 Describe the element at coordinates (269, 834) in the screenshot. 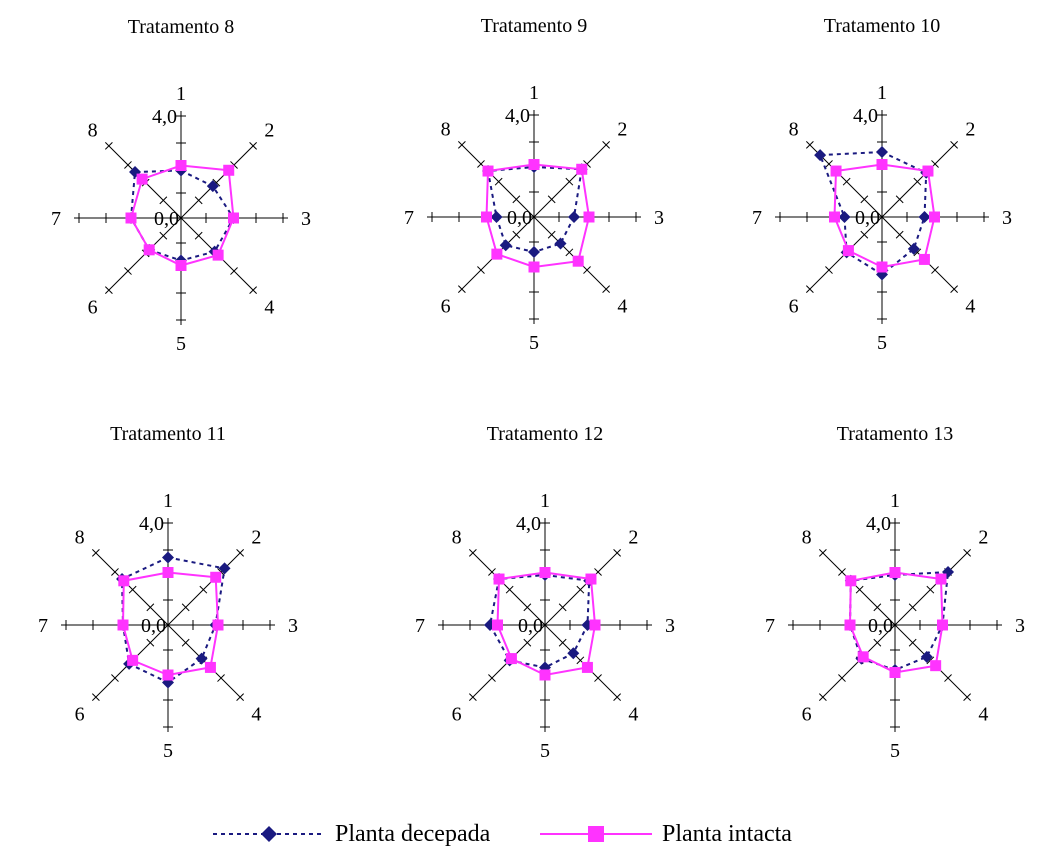

I see `legend-decepada-marker` at that location.